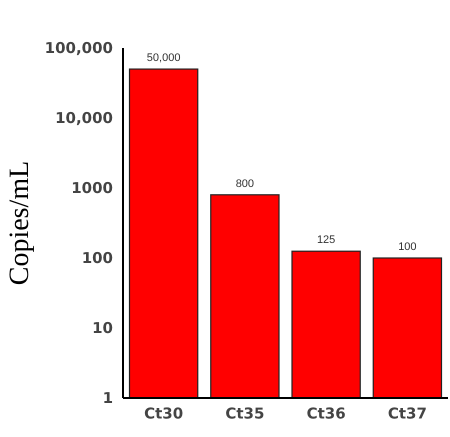  Describe the element at coordinates (326, 413) in the screenshot. I see `x-tick-label: Ct36` at that location.